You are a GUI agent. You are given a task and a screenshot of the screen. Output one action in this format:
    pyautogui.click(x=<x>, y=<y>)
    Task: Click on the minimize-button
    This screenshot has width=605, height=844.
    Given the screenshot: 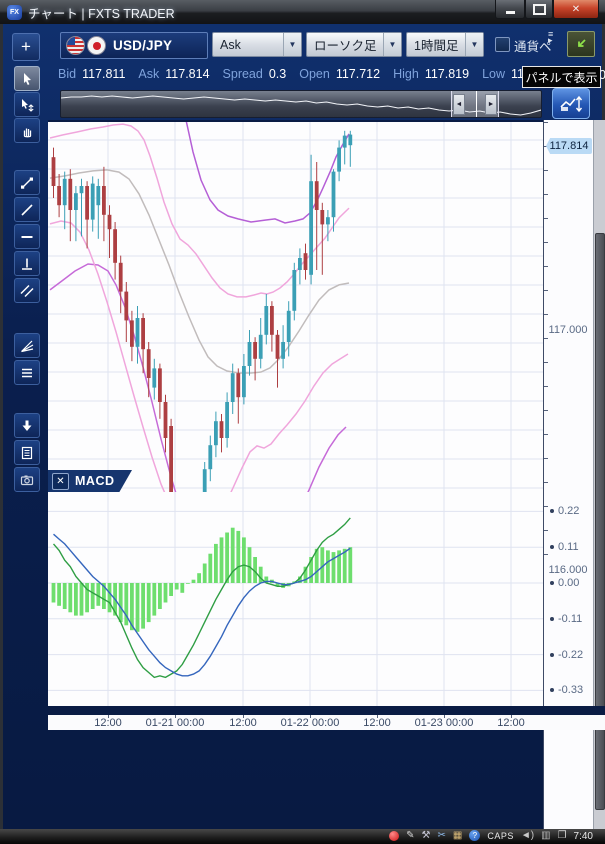 What is the action you would take?
    pyautogui.click(x=510, y=9)
    